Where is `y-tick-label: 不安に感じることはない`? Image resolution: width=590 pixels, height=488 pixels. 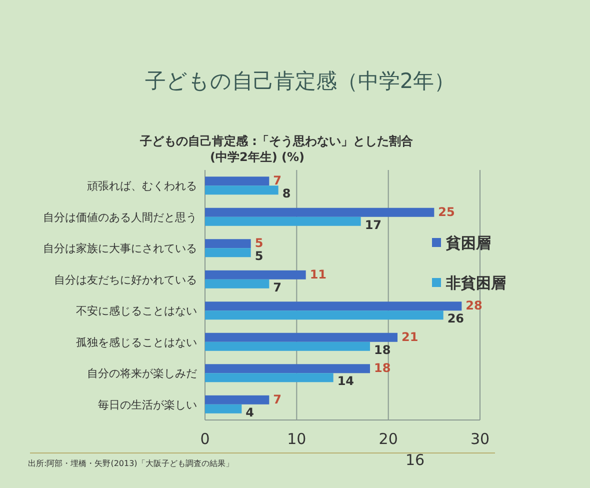
y-tick-label: 不安に感じることはない is located at coordinates (136, 311).